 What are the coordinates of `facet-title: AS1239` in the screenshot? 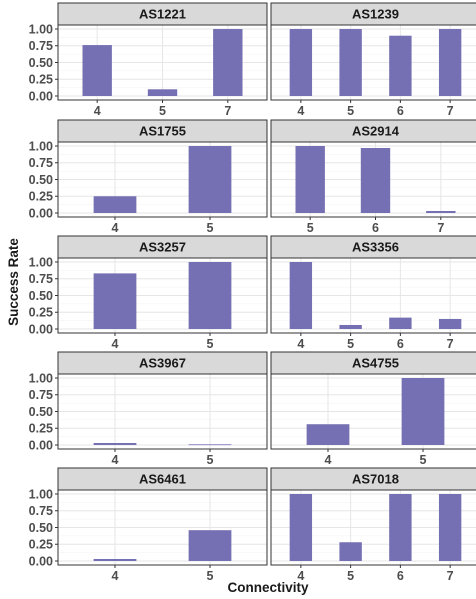 It's located at (375, 14).